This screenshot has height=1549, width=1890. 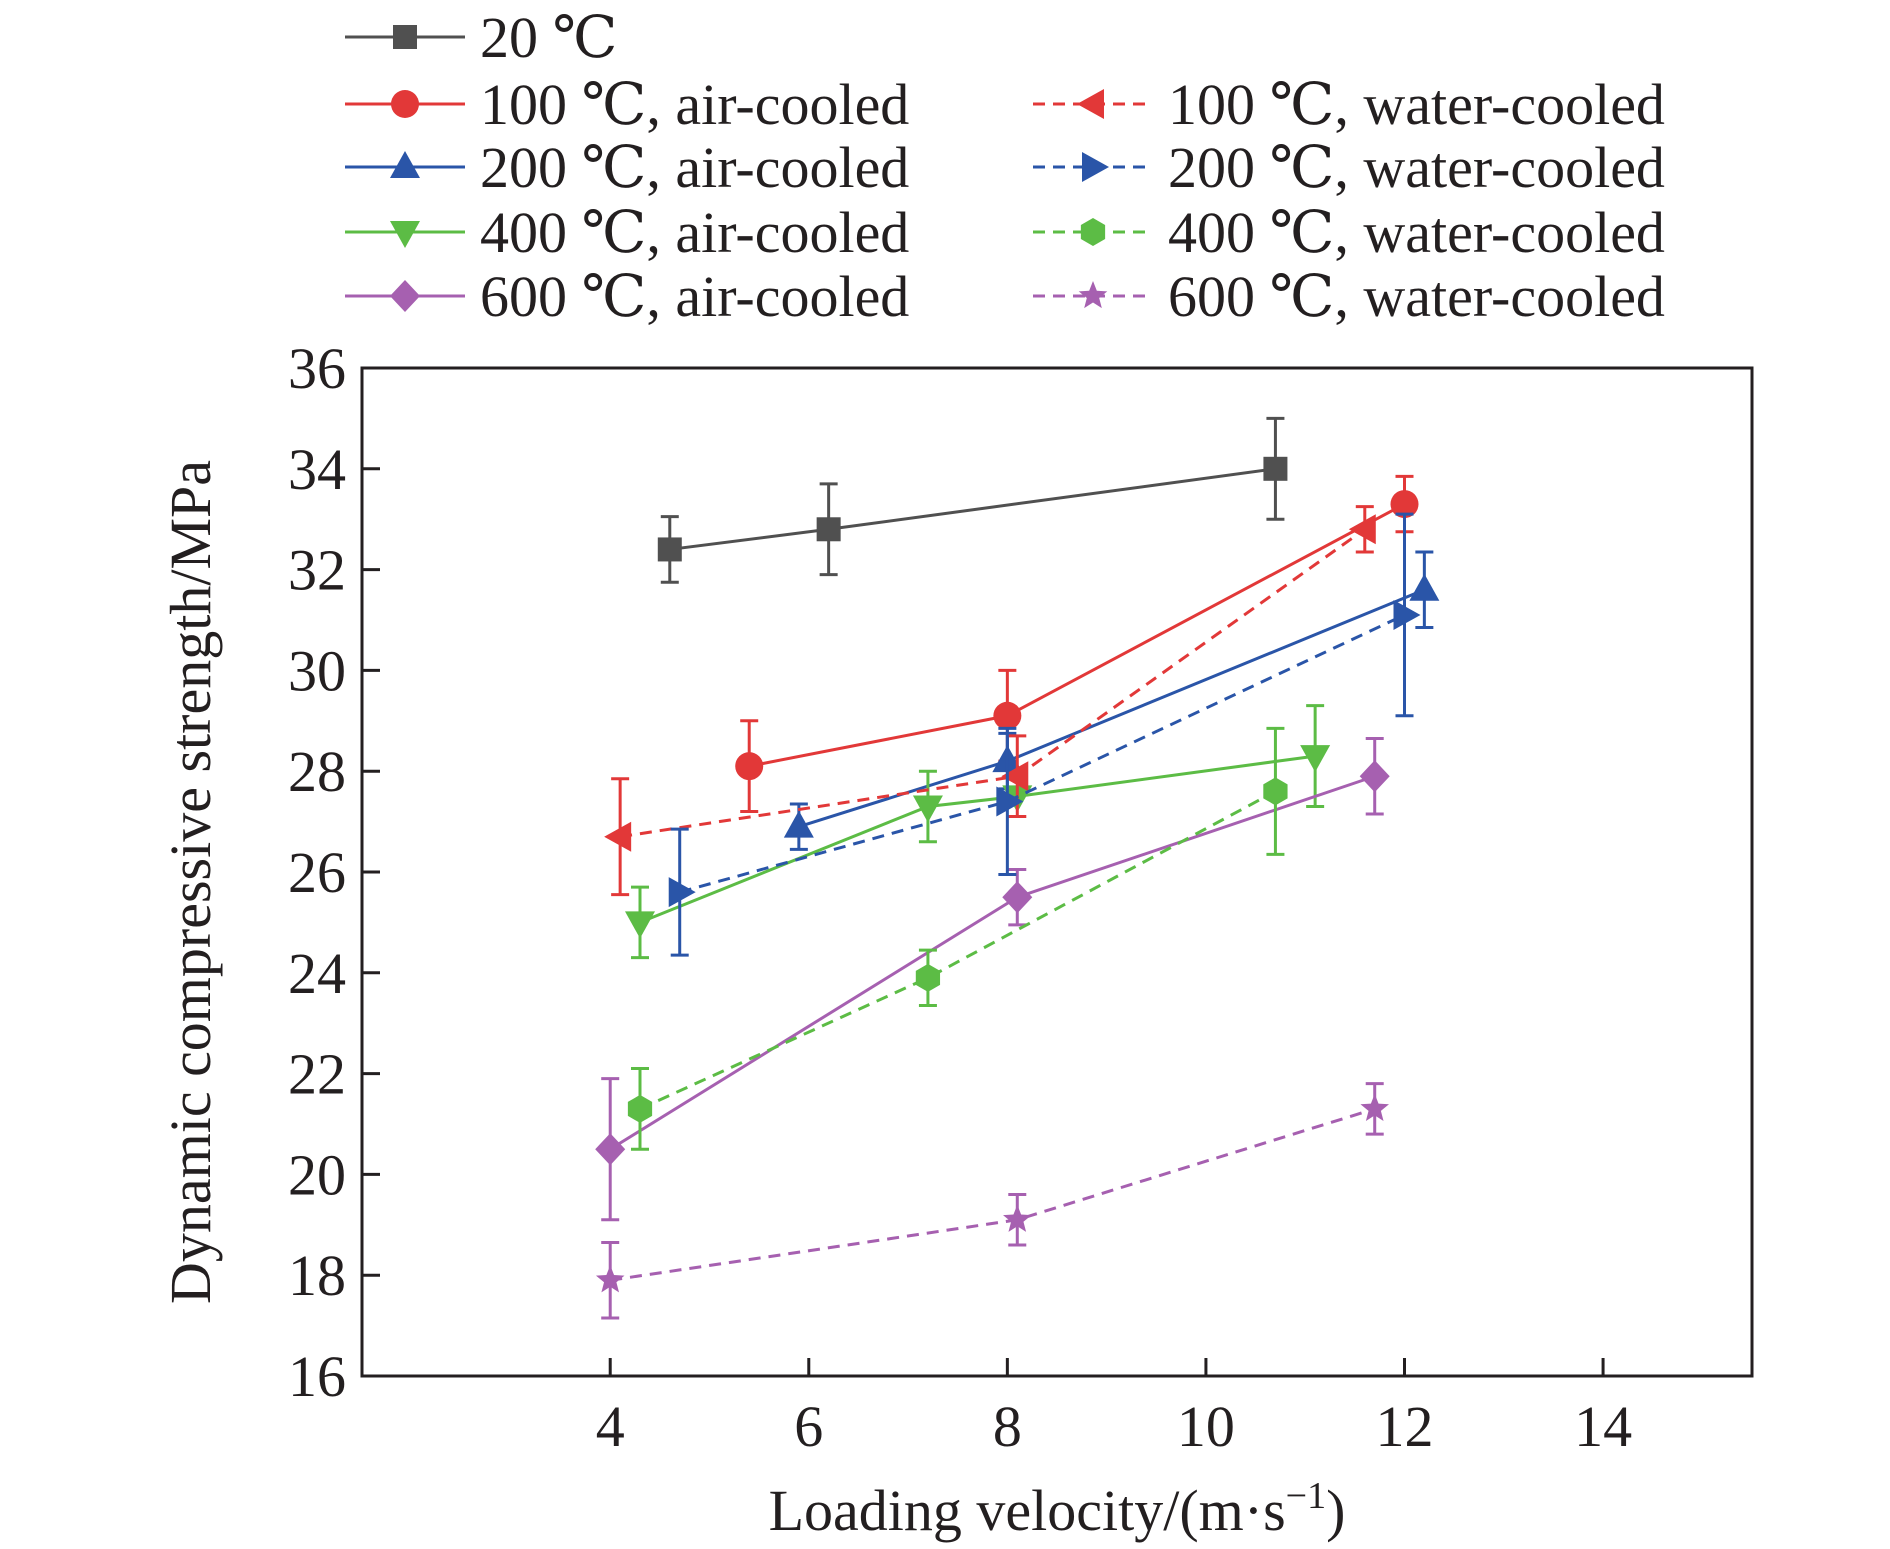 I want to click on x-tick-label: 14, so click(x=1603, y=1426).